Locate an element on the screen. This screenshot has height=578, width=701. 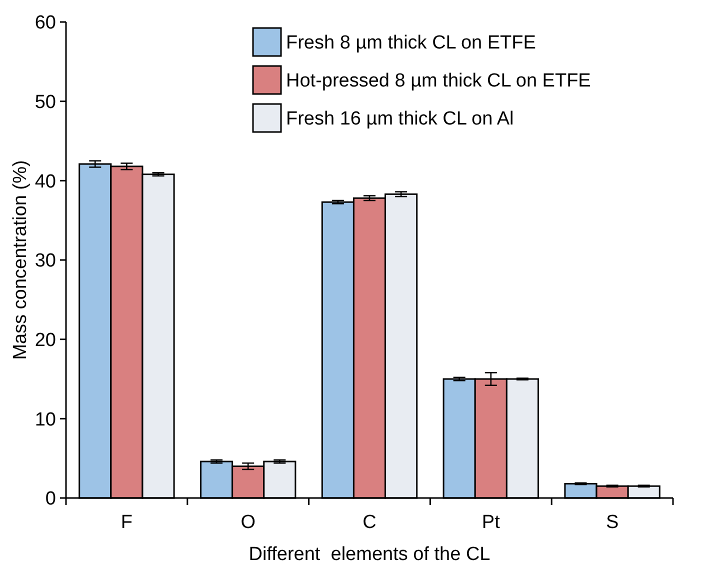
x-tick-label: S is located at coordinates (612, 522).